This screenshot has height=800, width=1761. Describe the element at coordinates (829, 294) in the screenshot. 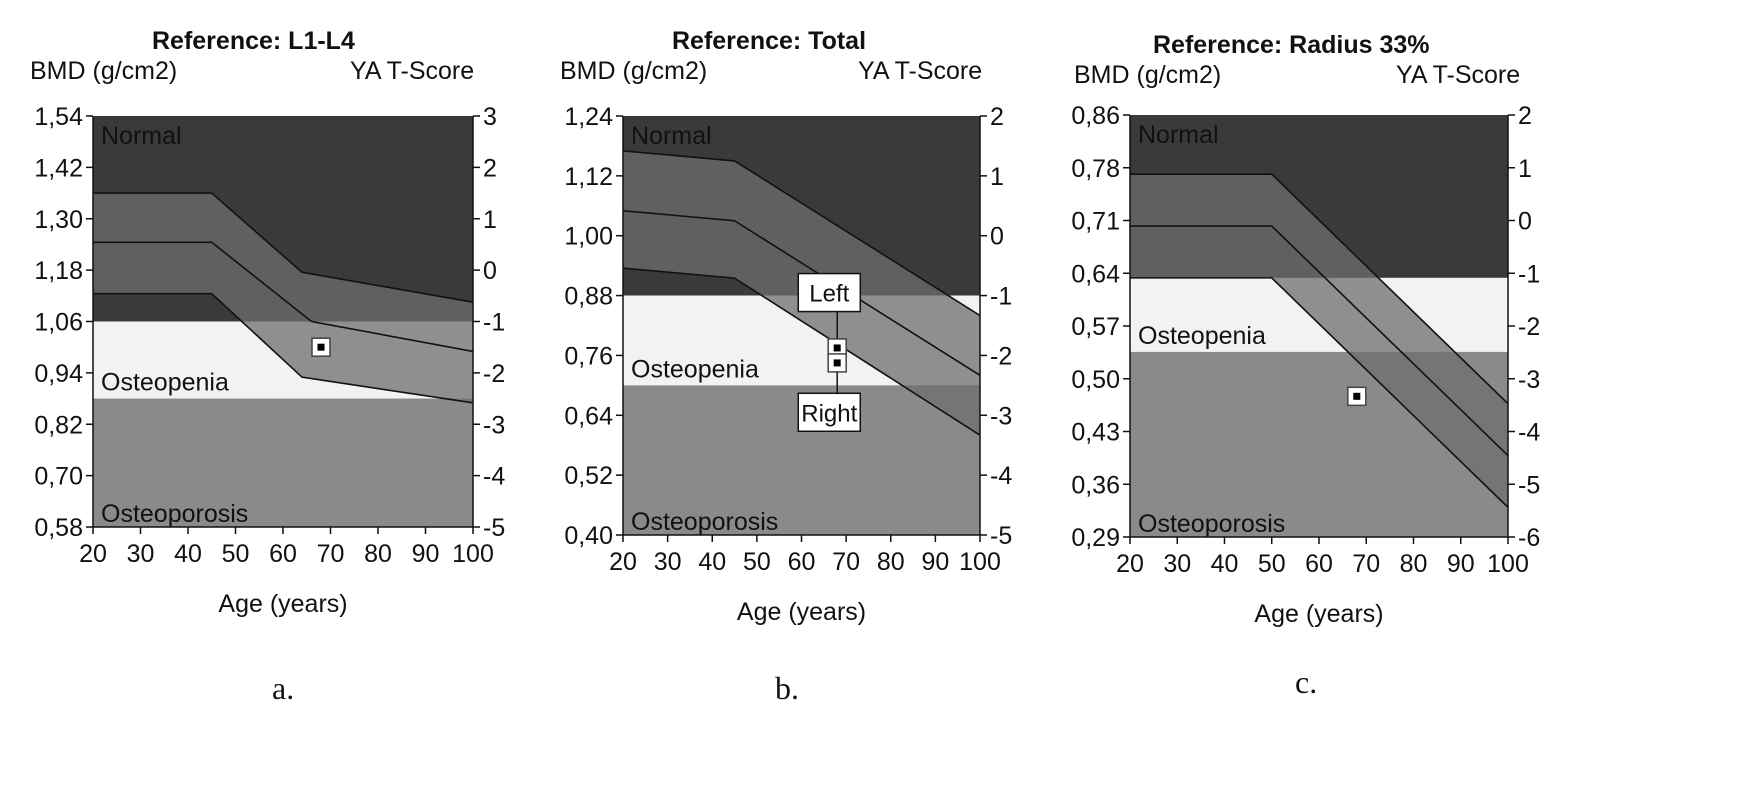

I see `annotation-label: Left` at that location.